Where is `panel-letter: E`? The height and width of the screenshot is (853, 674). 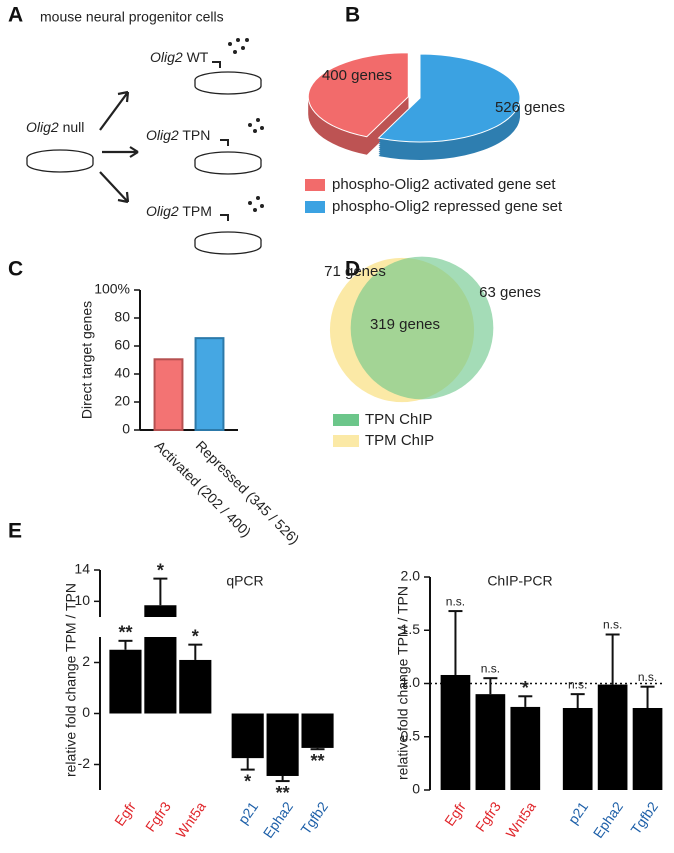
panel-letter: E is located at coordinates (15, 531).